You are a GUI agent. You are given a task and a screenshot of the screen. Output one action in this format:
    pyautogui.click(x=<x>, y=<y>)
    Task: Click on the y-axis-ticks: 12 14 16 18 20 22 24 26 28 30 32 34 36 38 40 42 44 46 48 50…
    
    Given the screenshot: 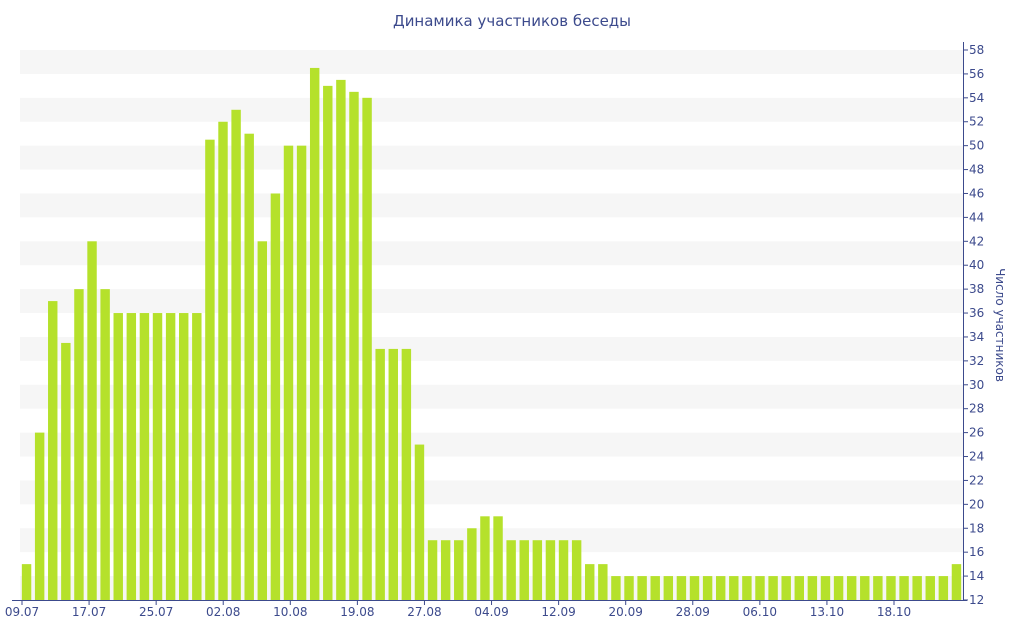 What is the action you would take?
    pyautogui.click(x=973, y=325)
    